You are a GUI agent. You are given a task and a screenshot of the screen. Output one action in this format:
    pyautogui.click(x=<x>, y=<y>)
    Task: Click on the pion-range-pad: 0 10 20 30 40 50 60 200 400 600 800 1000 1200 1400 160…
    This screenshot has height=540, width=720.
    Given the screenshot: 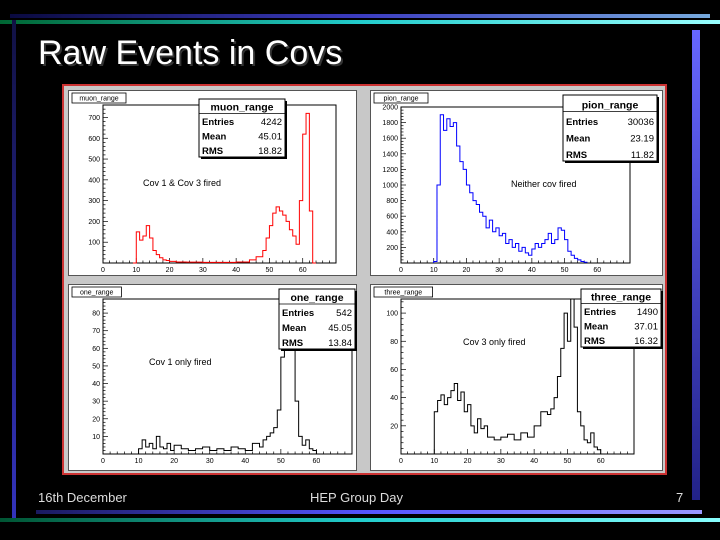 What is the action you would take?
    pyautogui.click(x=516, y=183)
    